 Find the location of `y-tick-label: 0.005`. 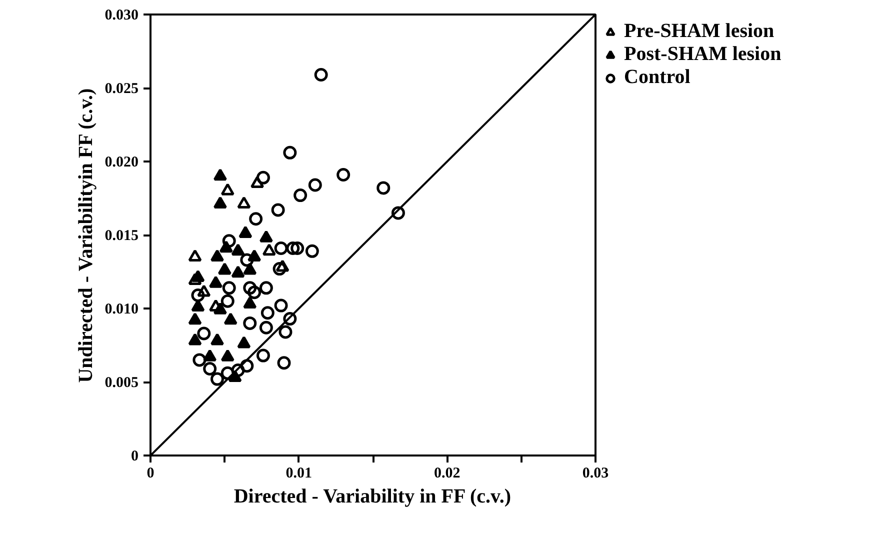

y-tick-label: 0.005 is located at coordinates (121, 383).